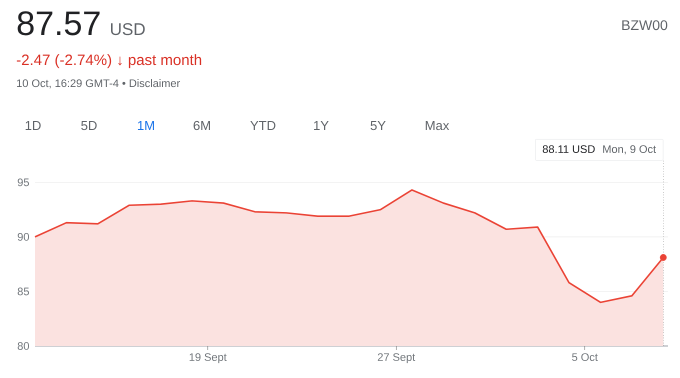 The image size is (680, 378). What do you see at coordinates (568, 149) in the screenshot?
I see `text: 88.11 USD` at bounding box center [568, 149].